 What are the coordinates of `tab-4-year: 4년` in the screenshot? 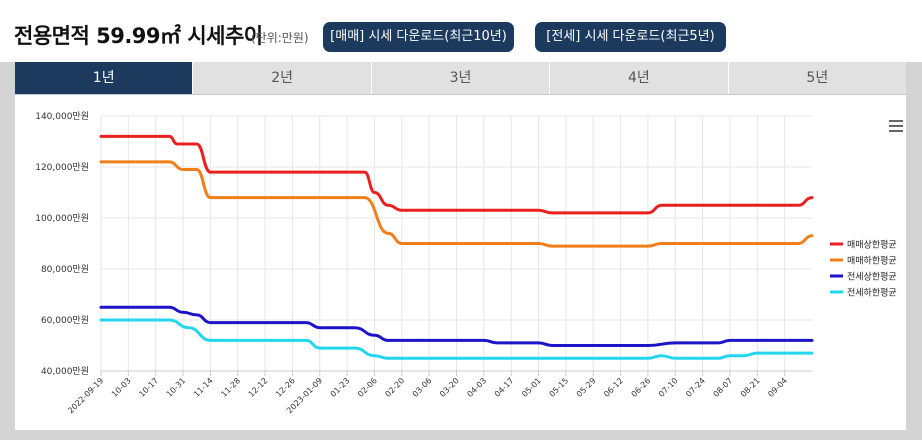 It's located at (639, 78).